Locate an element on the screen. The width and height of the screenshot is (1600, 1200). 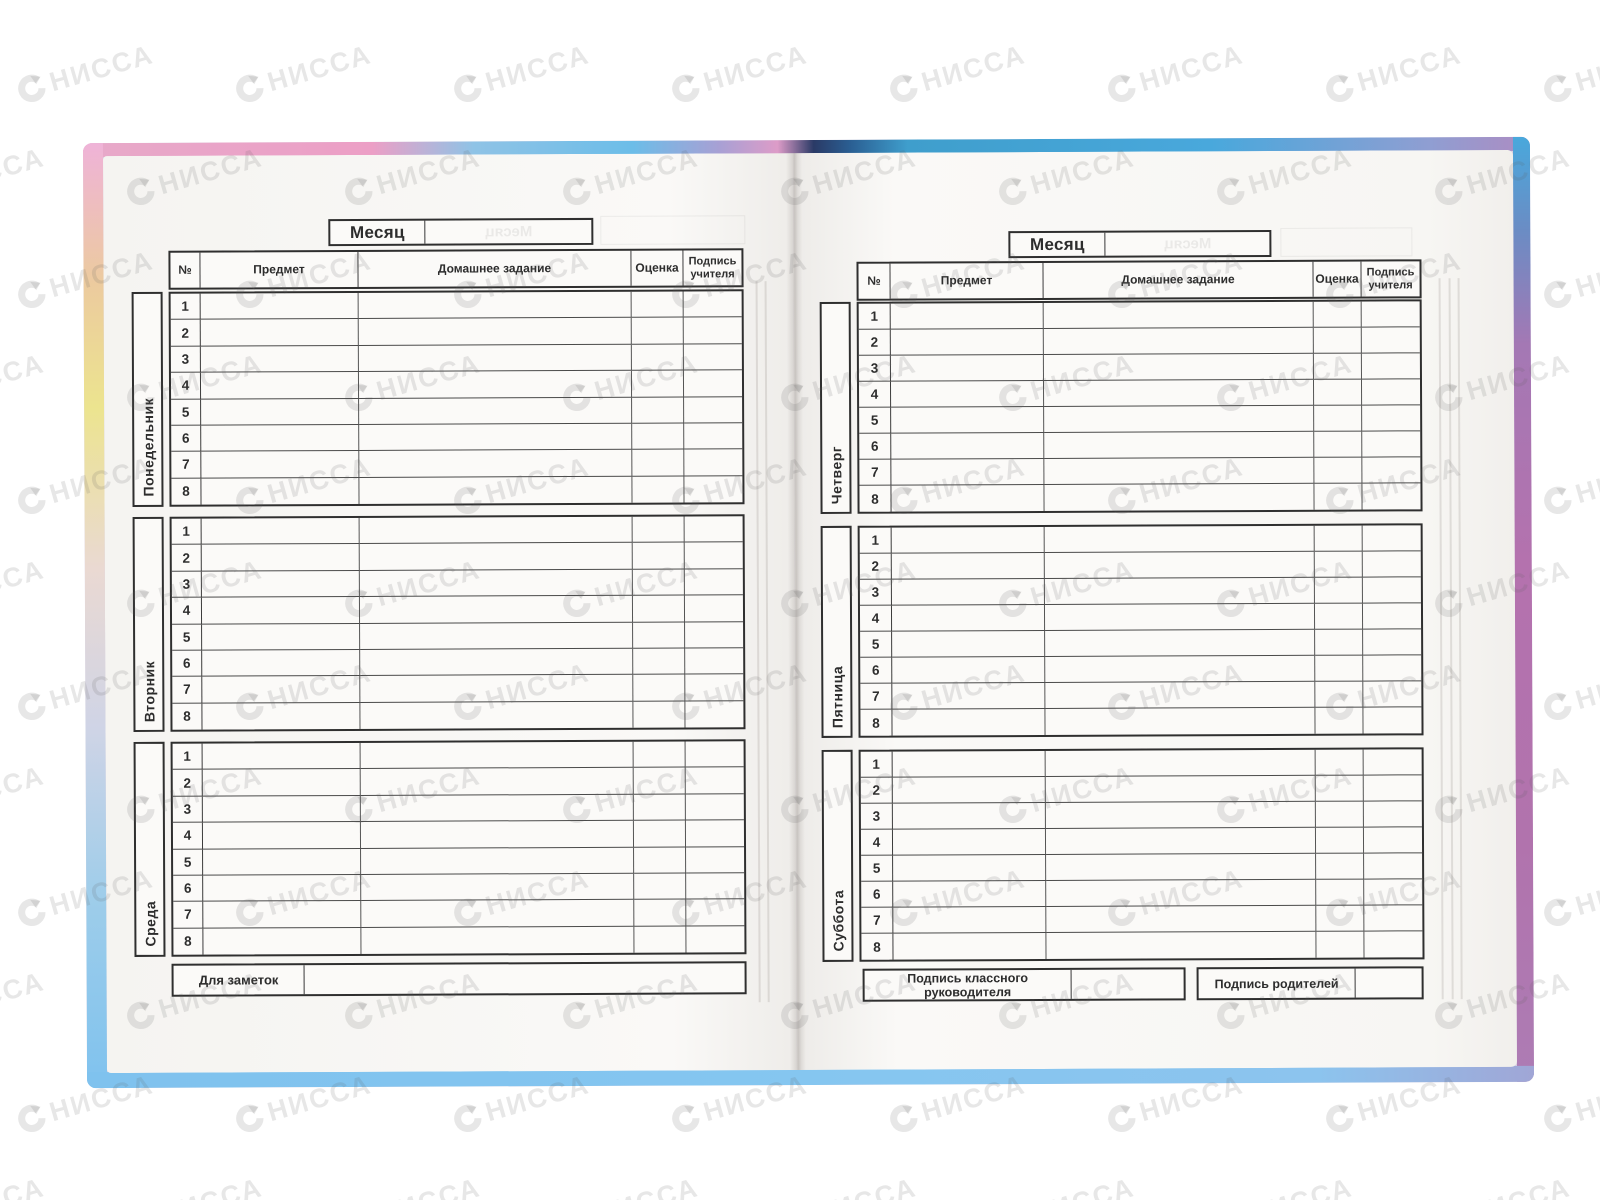
column-header-homework: Домашнее задание is located at coordinates (1178, 279).